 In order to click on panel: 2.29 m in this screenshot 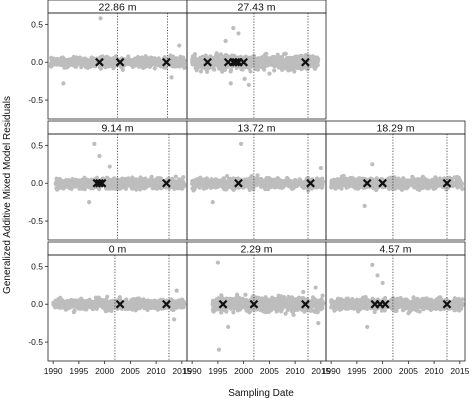, I will do `click(256, 301)`.